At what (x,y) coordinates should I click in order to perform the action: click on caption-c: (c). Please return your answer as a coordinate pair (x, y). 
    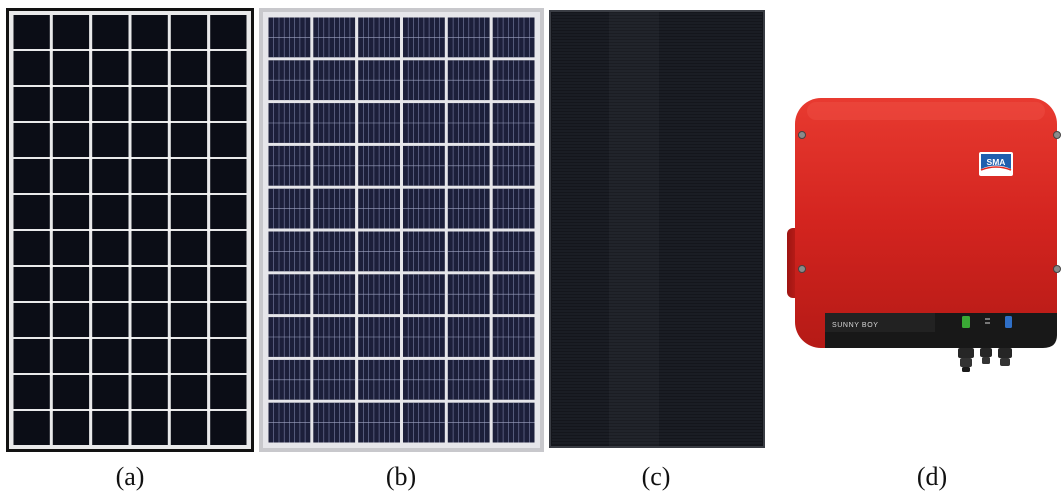
    Looking at the image, I should click on (656, 476).